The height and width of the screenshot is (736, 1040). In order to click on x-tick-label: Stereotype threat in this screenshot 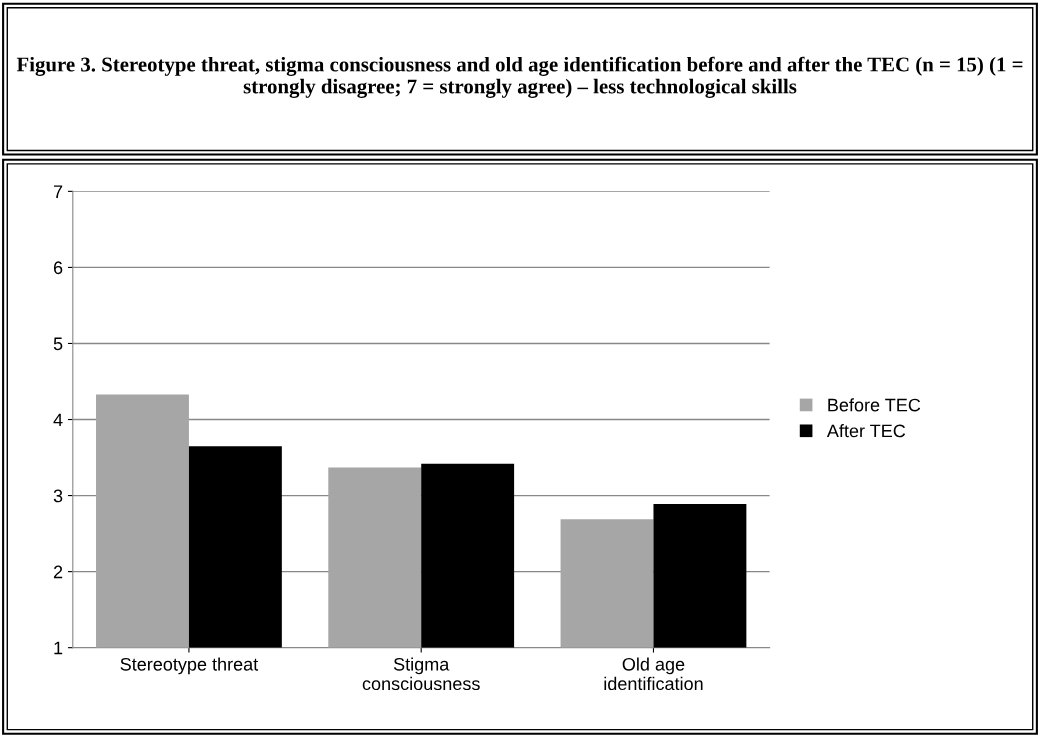, I will do `click(189, 666)`.